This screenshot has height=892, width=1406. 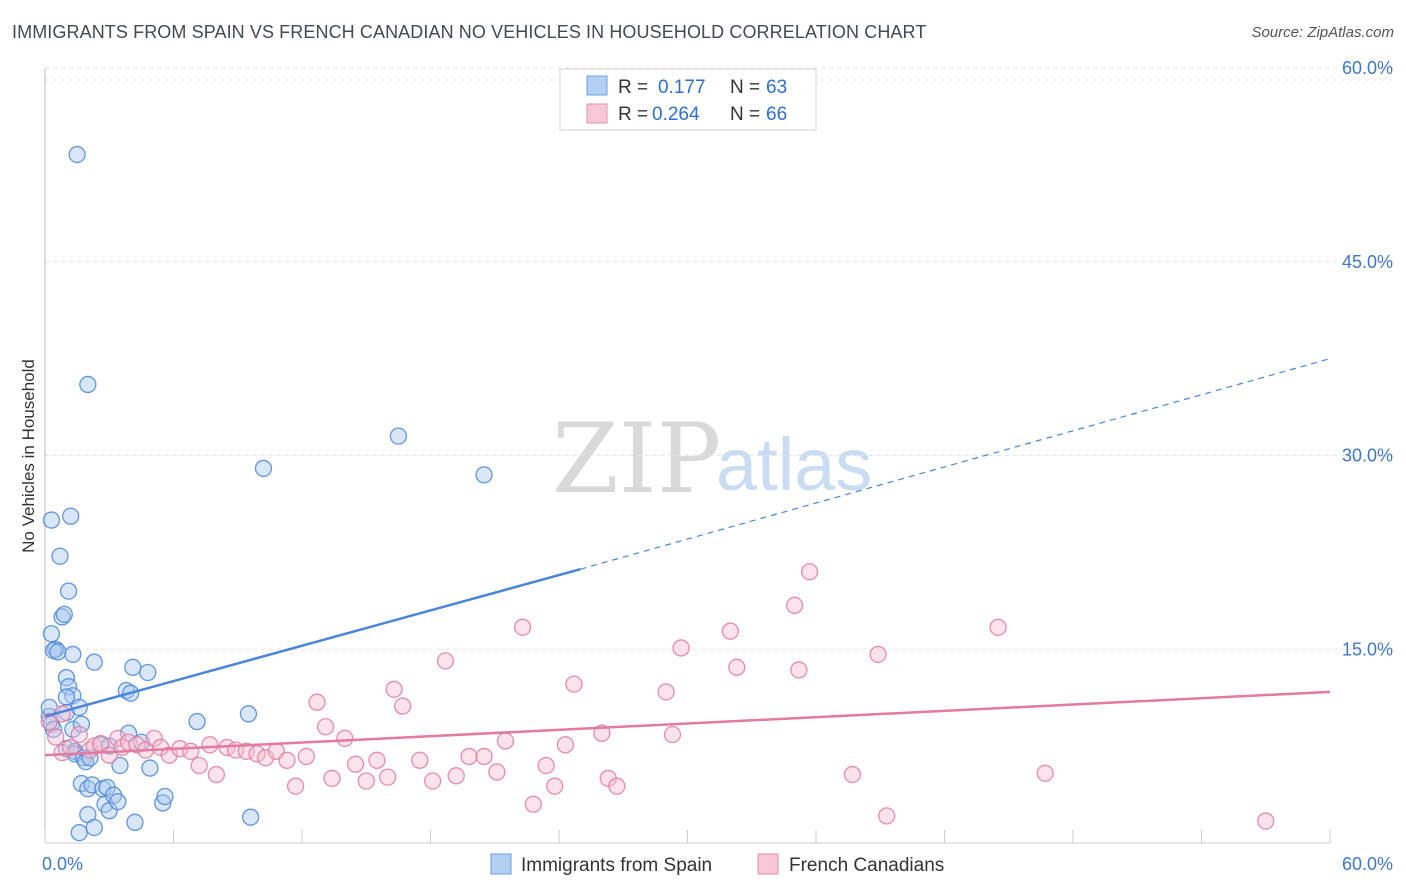 I want to click on series-legend-label-french-canadians: French Canadians, so click(x=866, y=865).